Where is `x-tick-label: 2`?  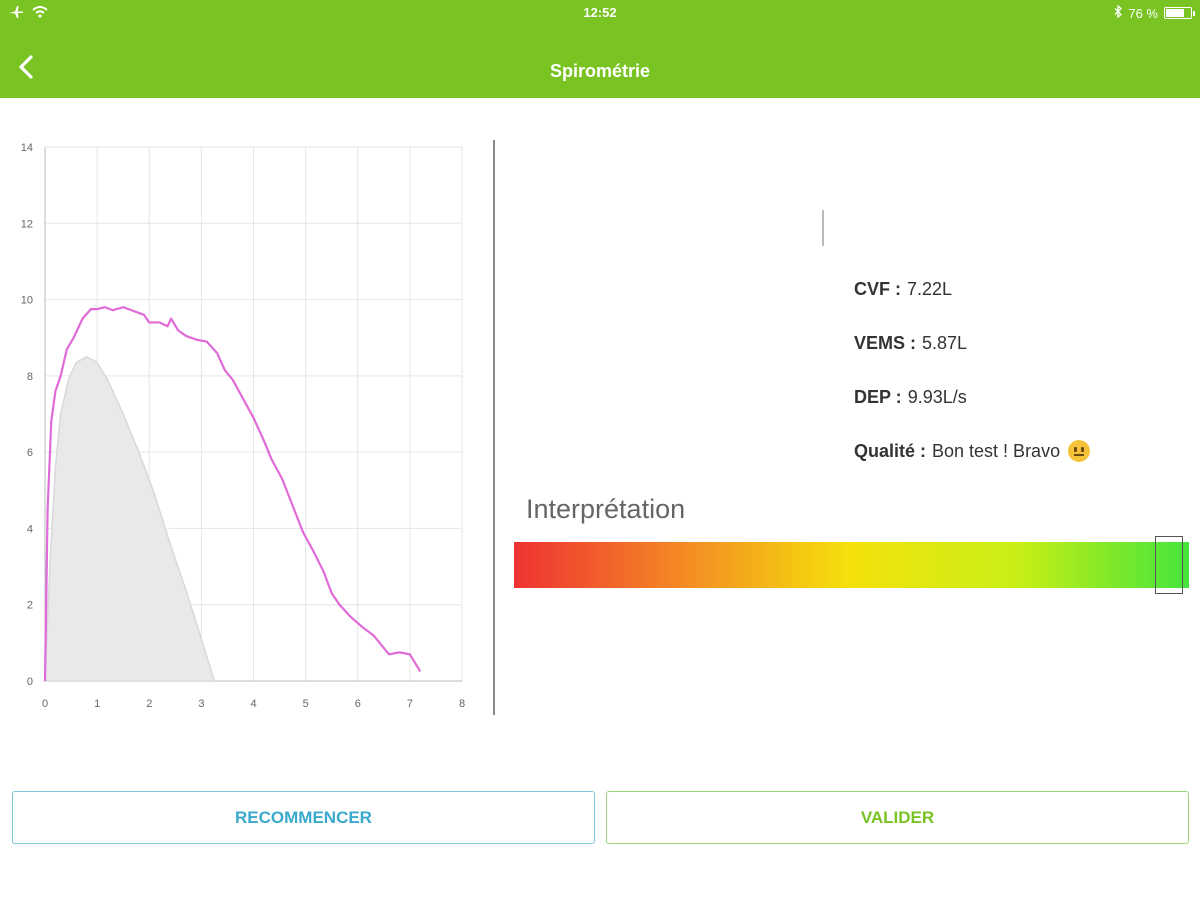
x-tick-label: 2 is located at coordinates (149, 704).